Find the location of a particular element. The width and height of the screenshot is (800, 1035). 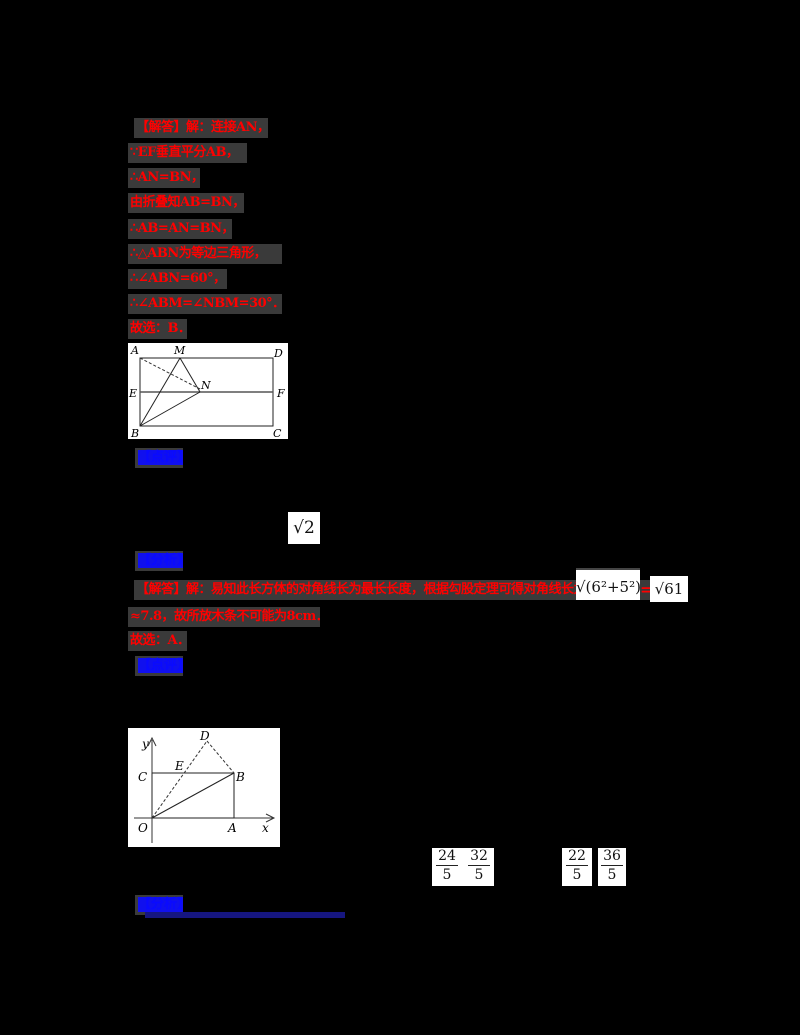

point-coordinate-2-y: 36 5 is located at coordinates (612, 867).